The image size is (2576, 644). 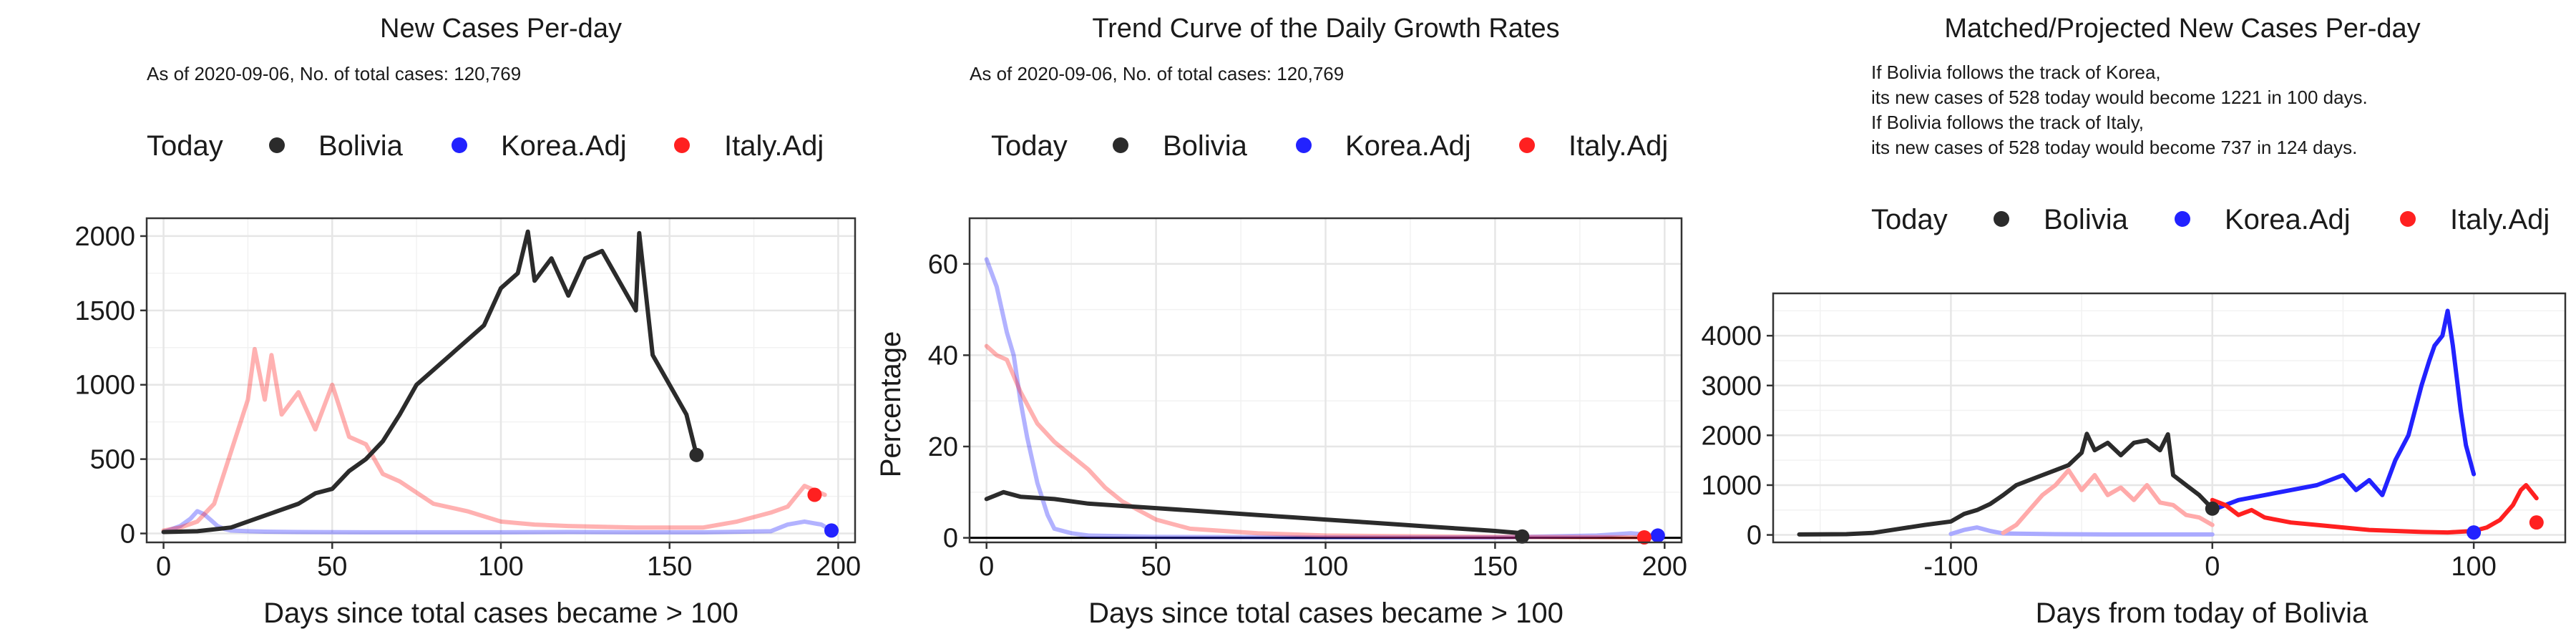 I want to click on panel-1-legend-label-italy: Italy.Adj, so click(x=774, y=146).